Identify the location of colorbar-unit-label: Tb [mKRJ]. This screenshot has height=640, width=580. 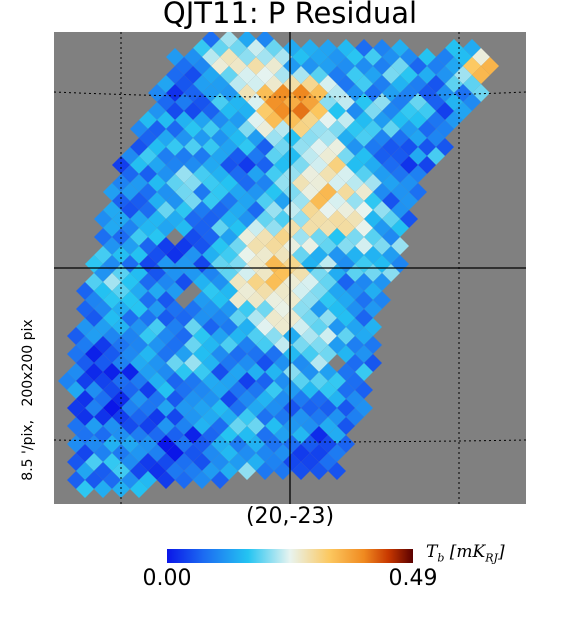
(465, 553).